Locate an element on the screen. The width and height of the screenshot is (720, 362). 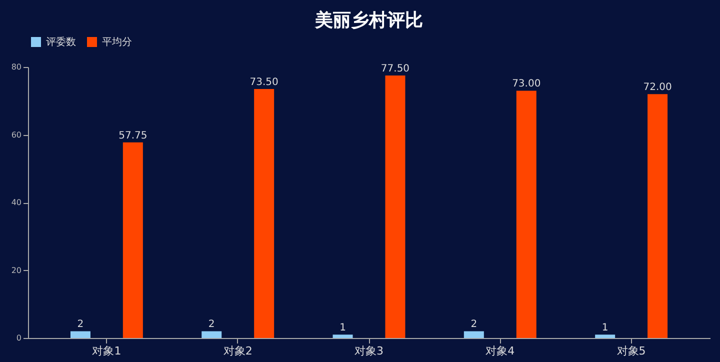
x-tick-label: 对象5 is located at coordinates (631, 351).